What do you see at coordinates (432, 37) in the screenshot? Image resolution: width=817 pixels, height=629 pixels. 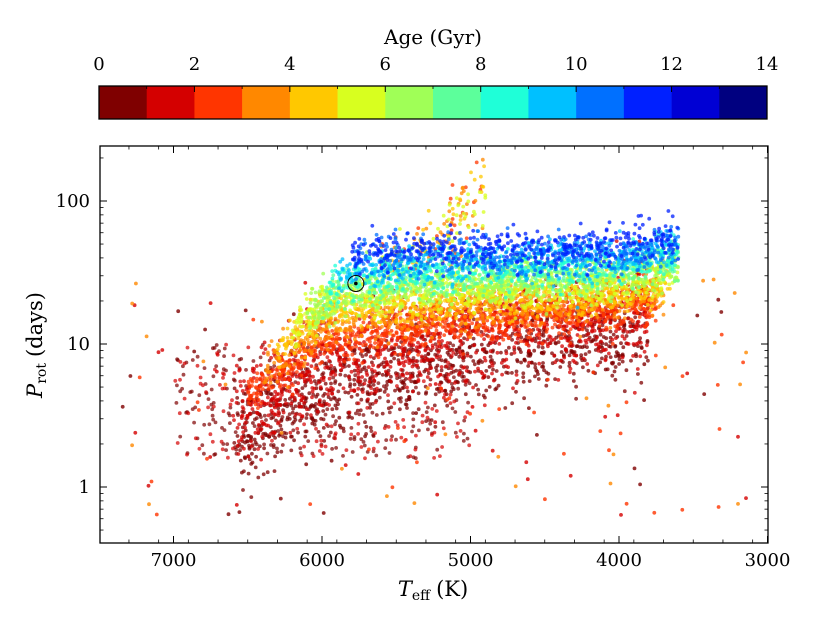 I see `colorbar-label: Age (Gyr)` at bounding box center [432, 37].